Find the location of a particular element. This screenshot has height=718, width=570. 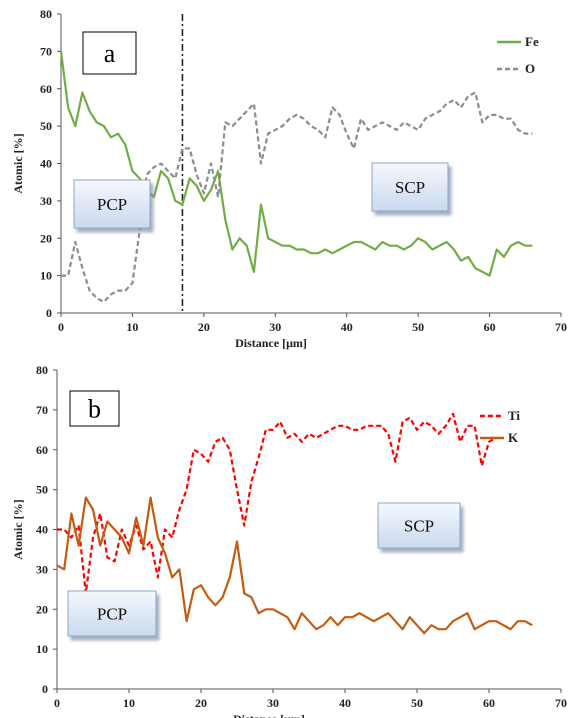

panel-label: b is located at coordinates (94, 409).